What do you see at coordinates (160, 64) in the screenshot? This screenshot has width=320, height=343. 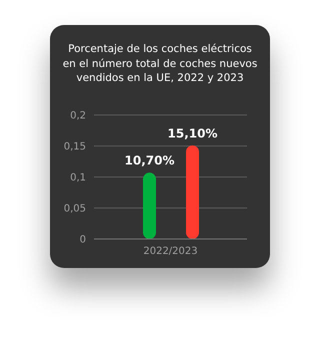 I see `chart-title: Porcentaje de los coches eléctricos en el número total de coches nuevos vendidos en la UE, 2022 y 2023` at bounding box center [160, 64].